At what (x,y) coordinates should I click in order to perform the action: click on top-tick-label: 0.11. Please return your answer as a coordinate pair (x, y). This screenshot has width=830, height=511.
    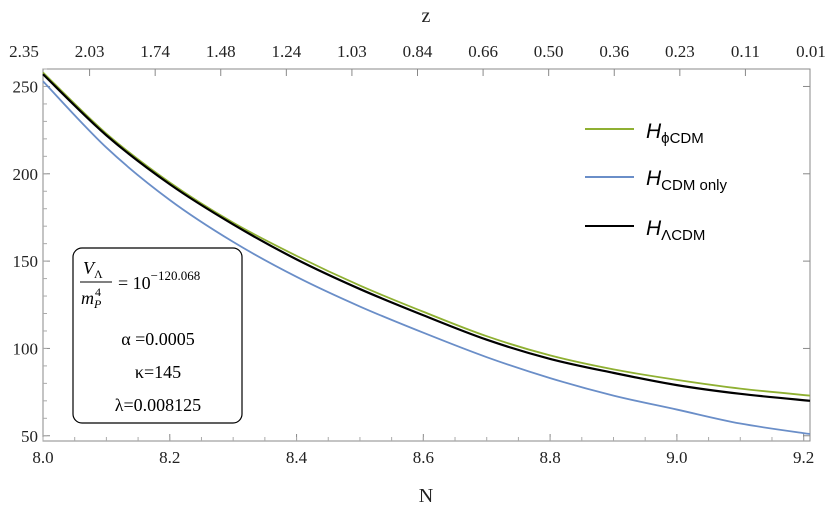
    Looking at the image, I should click on (745, 51).